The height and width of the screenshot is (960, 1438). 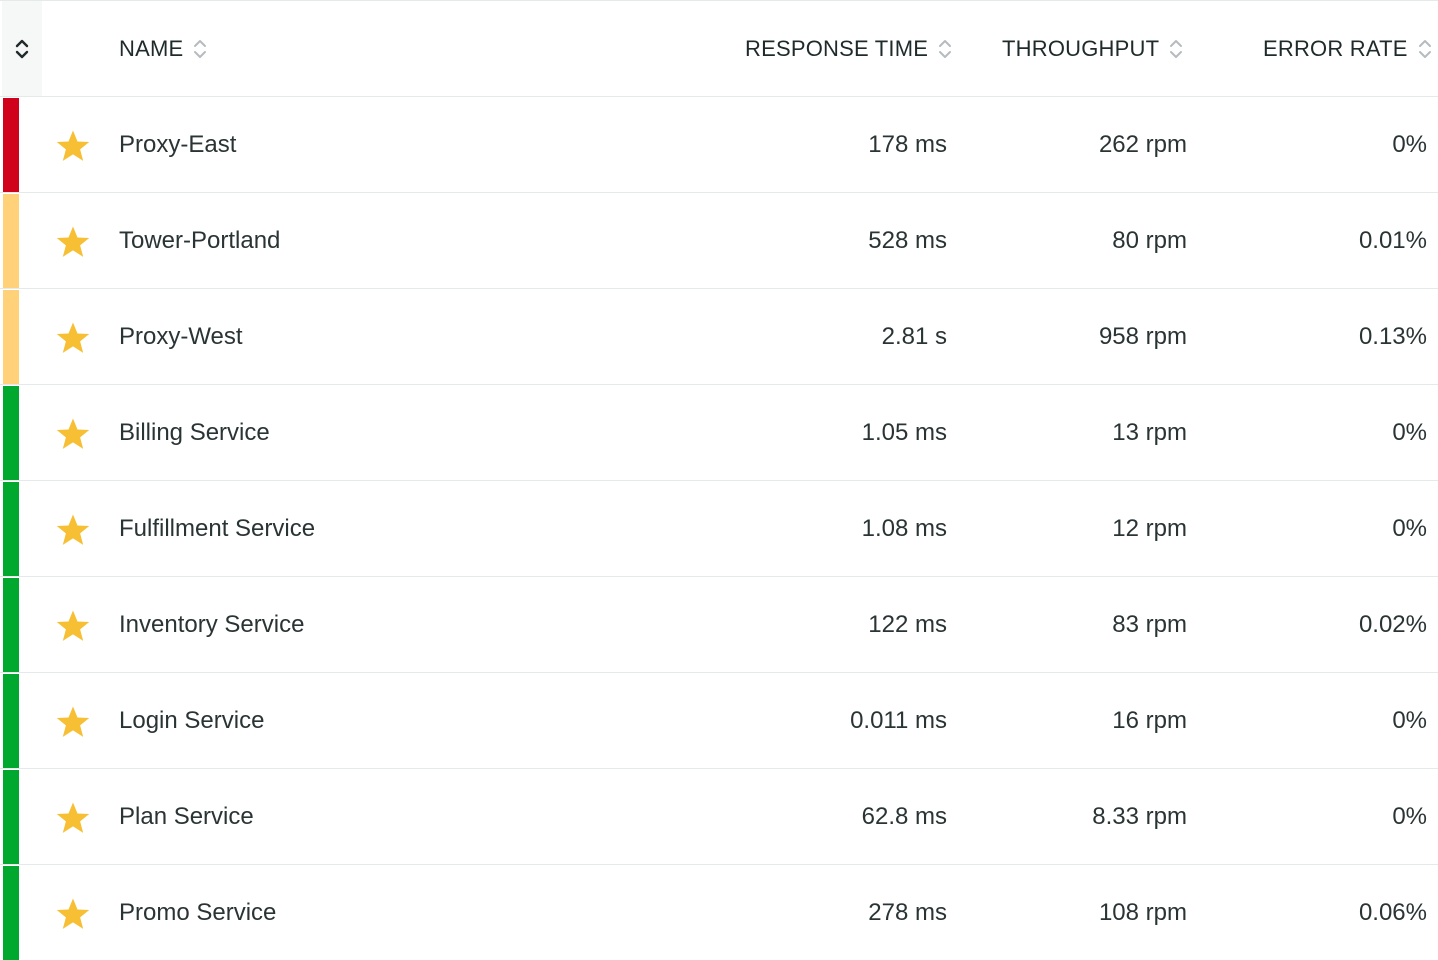 I want to click on response-time: 2.81 s, so click(x=914, y=336).